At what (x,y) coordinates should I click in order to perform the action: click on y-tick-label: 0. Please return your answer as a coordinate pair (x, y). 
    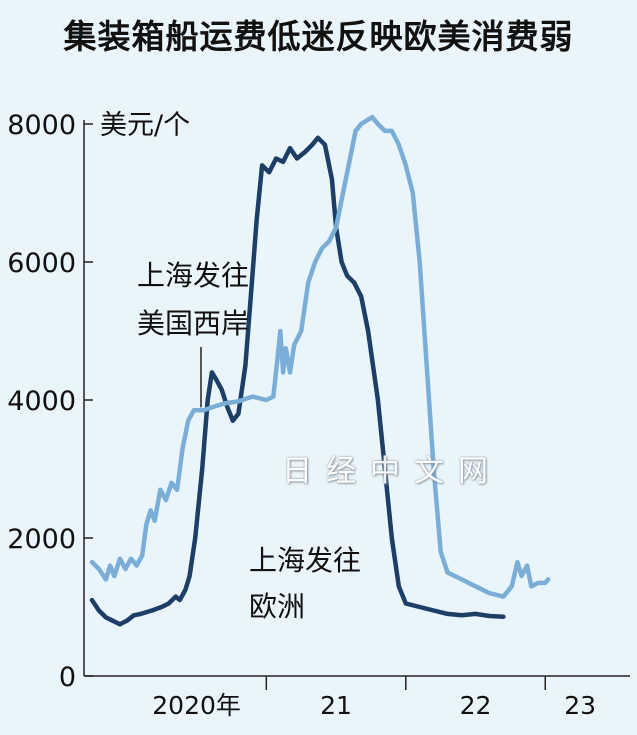
    Looking at the image, I should click on (67, 677).